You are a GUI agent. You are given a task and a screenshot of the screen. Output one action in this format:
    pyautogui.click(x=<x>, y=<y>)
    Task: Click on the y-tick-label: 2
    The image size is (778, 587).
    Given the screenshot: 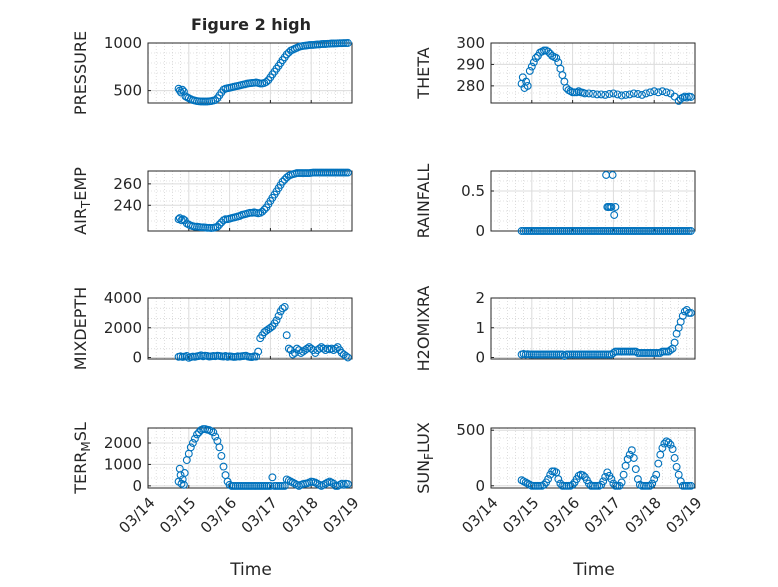 What is the action you would take?
    pyautogui.click(x=480, y=298)
    